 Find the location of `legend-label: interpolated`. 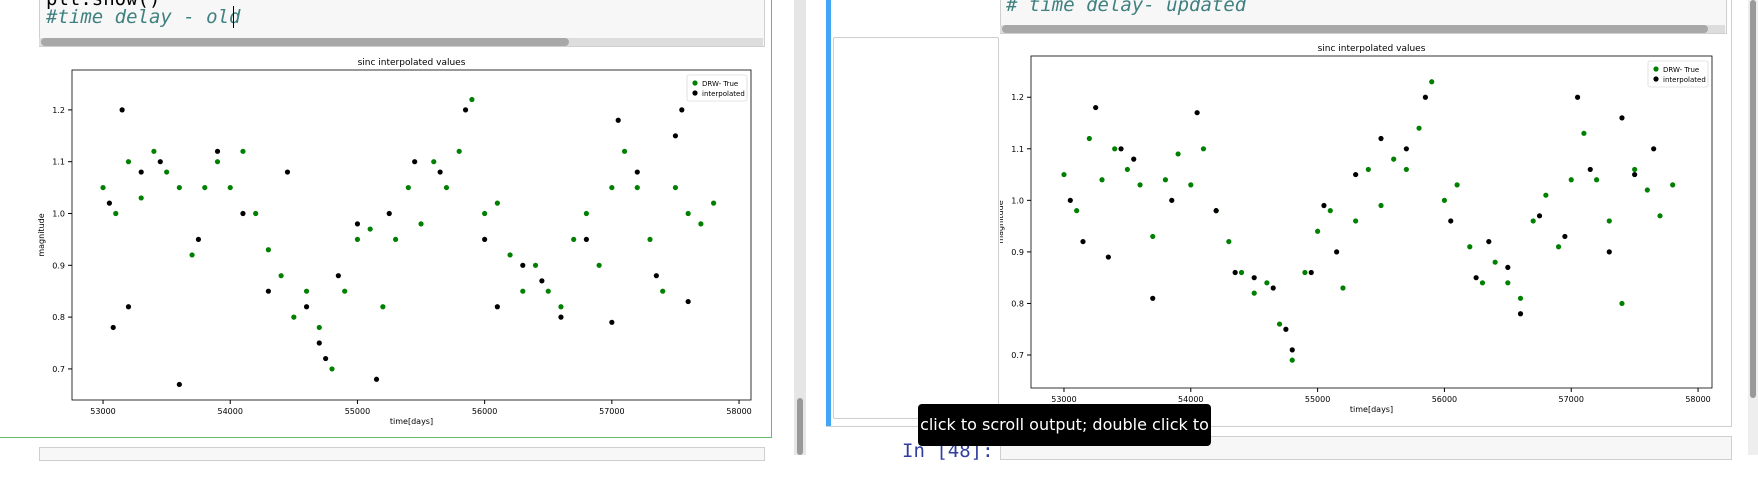

legend-label: interpolated is located at coordinates (1684, 80).